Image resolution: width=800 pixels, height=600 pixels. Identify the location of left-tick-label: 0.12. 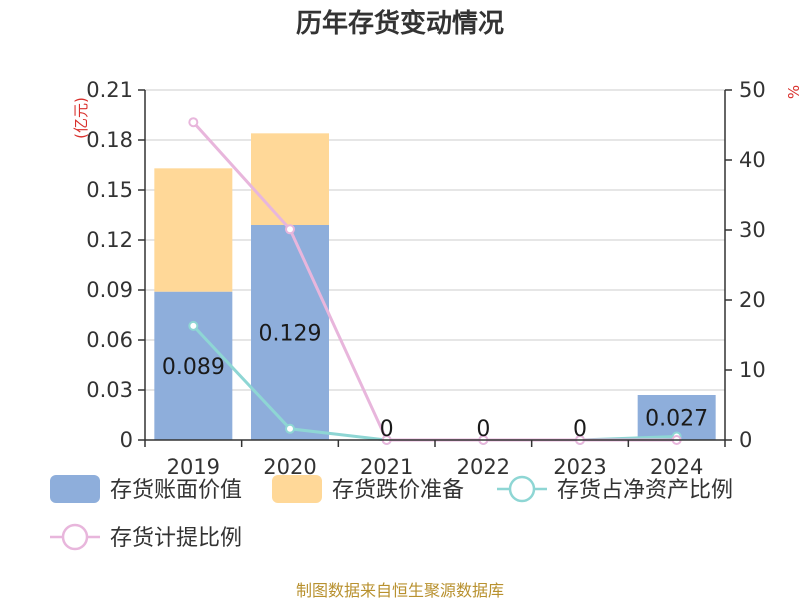
(109, 240).